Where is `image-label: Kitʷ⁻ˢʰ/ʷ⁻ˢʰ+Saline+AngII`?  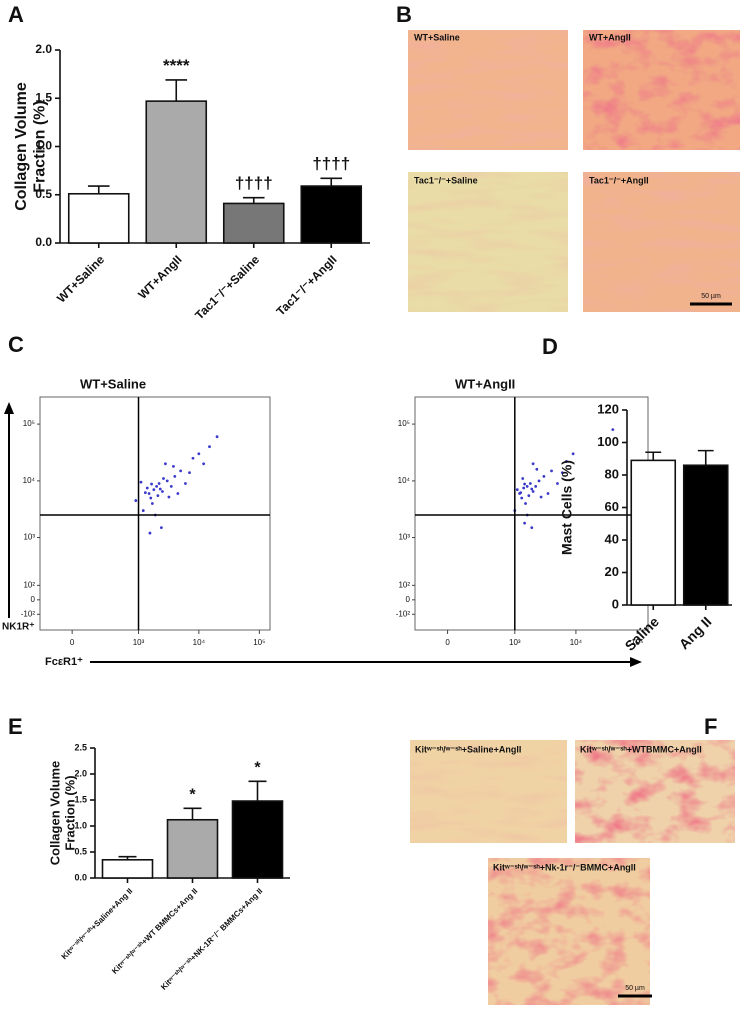
image-label: Kitʷ⁻ˢʰ/ʷ⁻ˢʰ+Saline+AngII is located at coordinates (468, 749).